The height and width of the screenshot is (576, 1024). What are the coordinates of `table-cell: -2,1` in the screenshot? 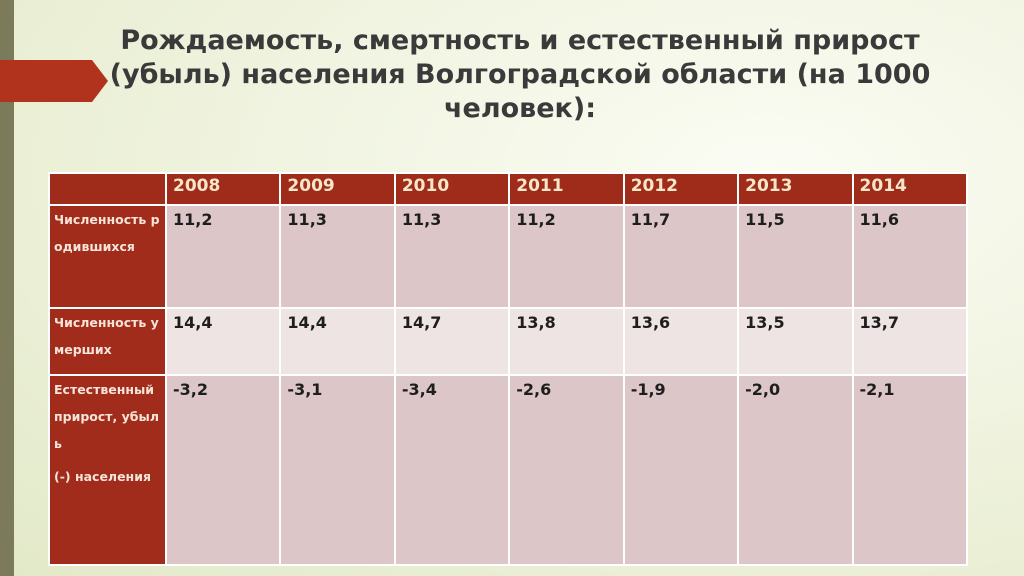 It's located at (910, 470).